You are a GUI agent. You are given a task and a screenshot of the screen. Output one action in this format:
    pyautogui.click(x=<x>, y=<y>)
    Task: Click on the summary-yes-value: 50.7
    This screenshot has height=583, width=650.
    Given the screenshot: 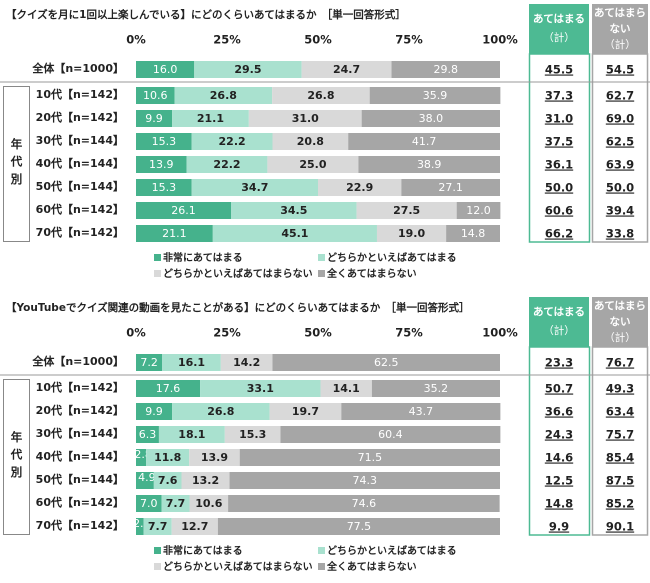 What is the action you would take?
    pyautogui.click(x=559, y=389)
    